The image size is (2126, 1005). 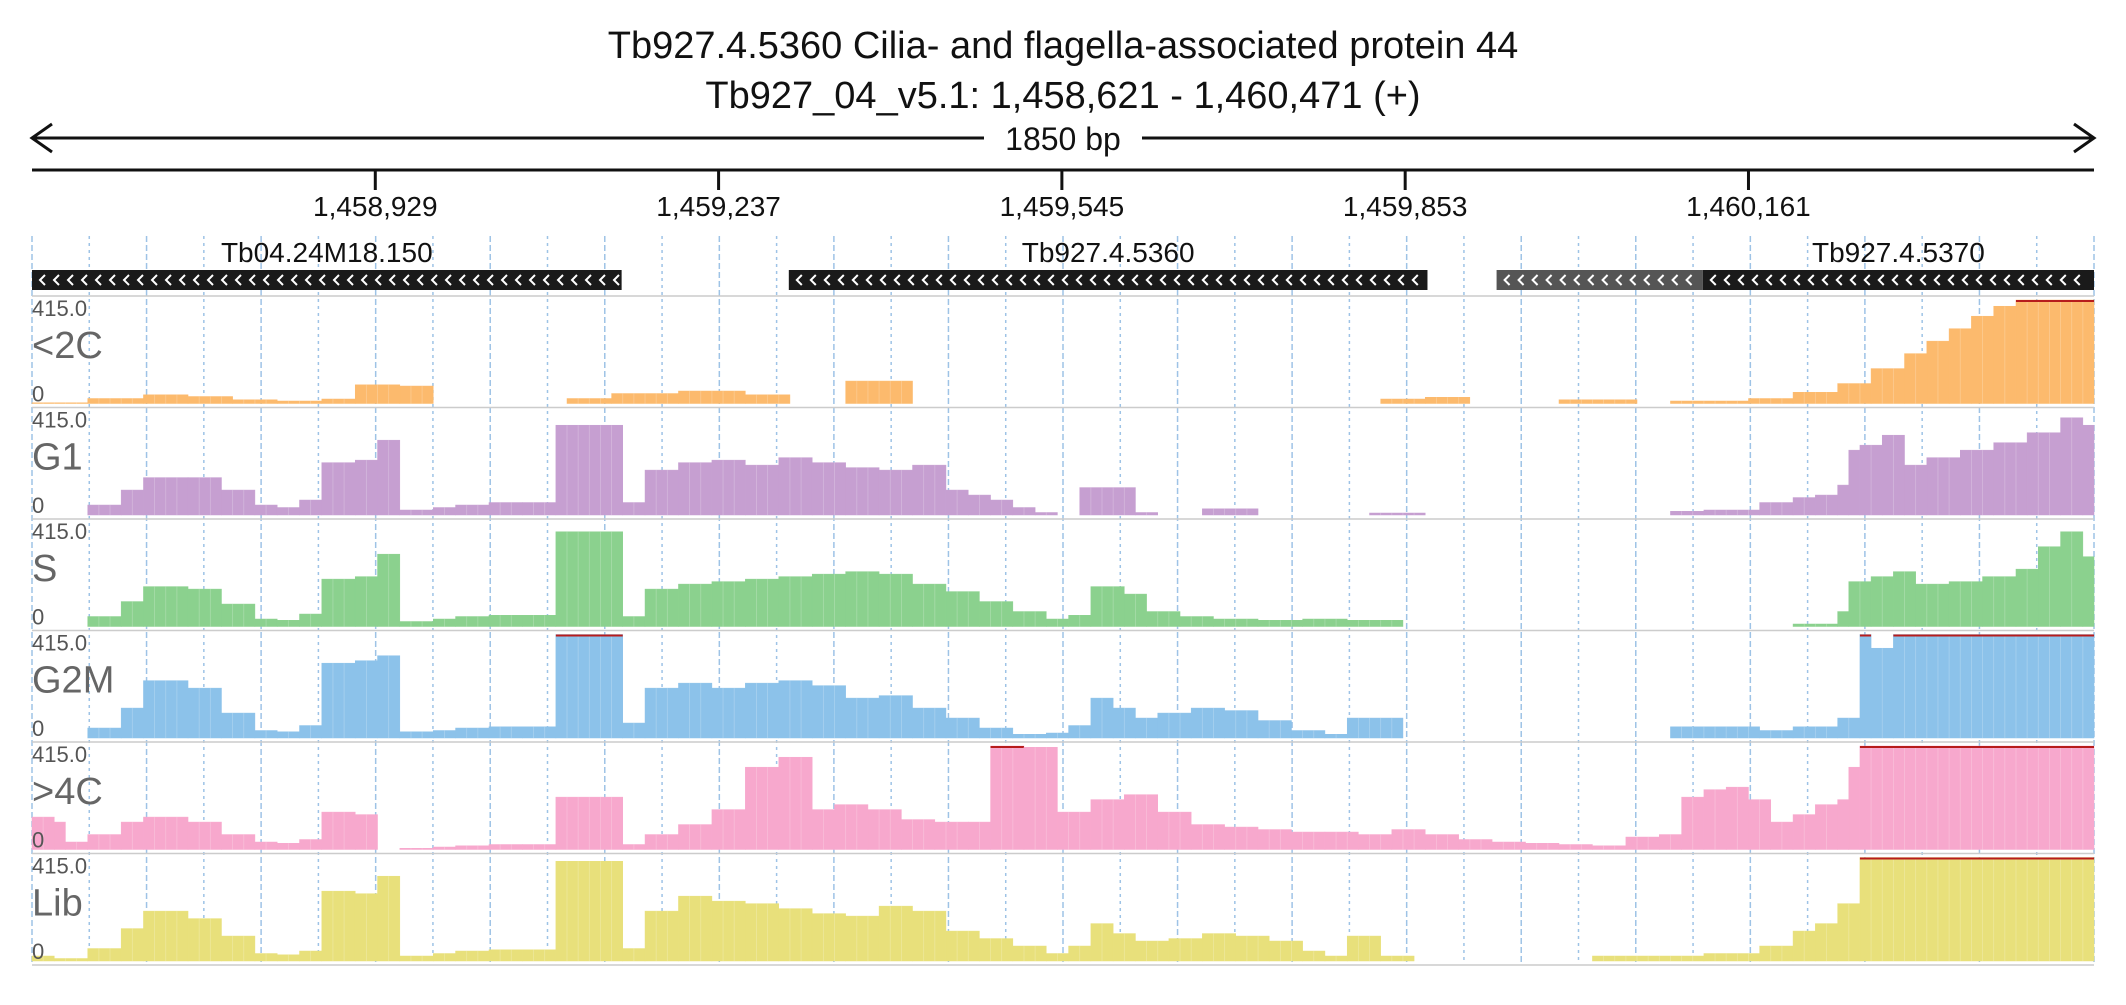 What do you see at coordinates (41, 138) in the screenshot?
I see `left-arrow-icon` at bounding box center [41, 138].